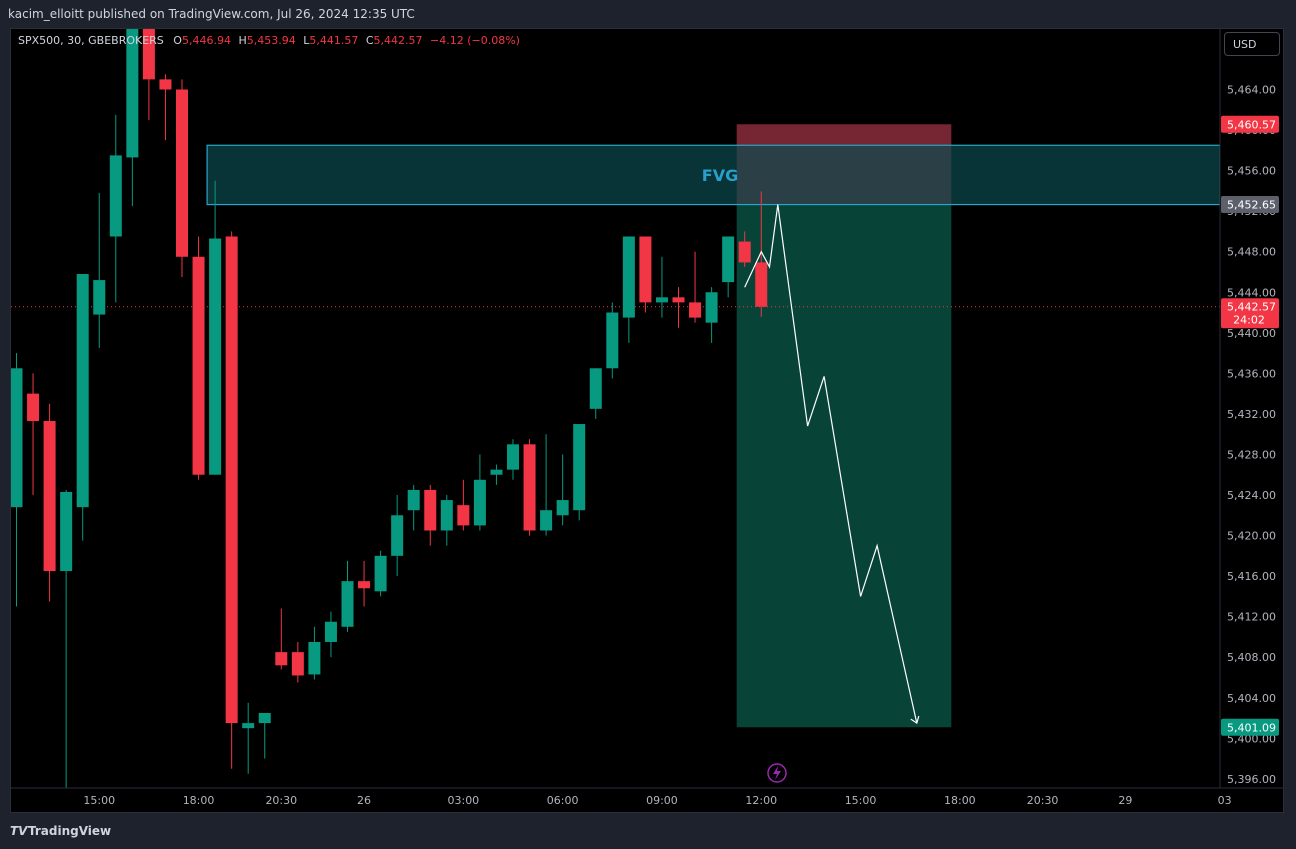 The width and height of the screenshot is (1296, 849). Describe the element at coordinates (844, 466) in the screenshot. I see `target-zone` at that location.